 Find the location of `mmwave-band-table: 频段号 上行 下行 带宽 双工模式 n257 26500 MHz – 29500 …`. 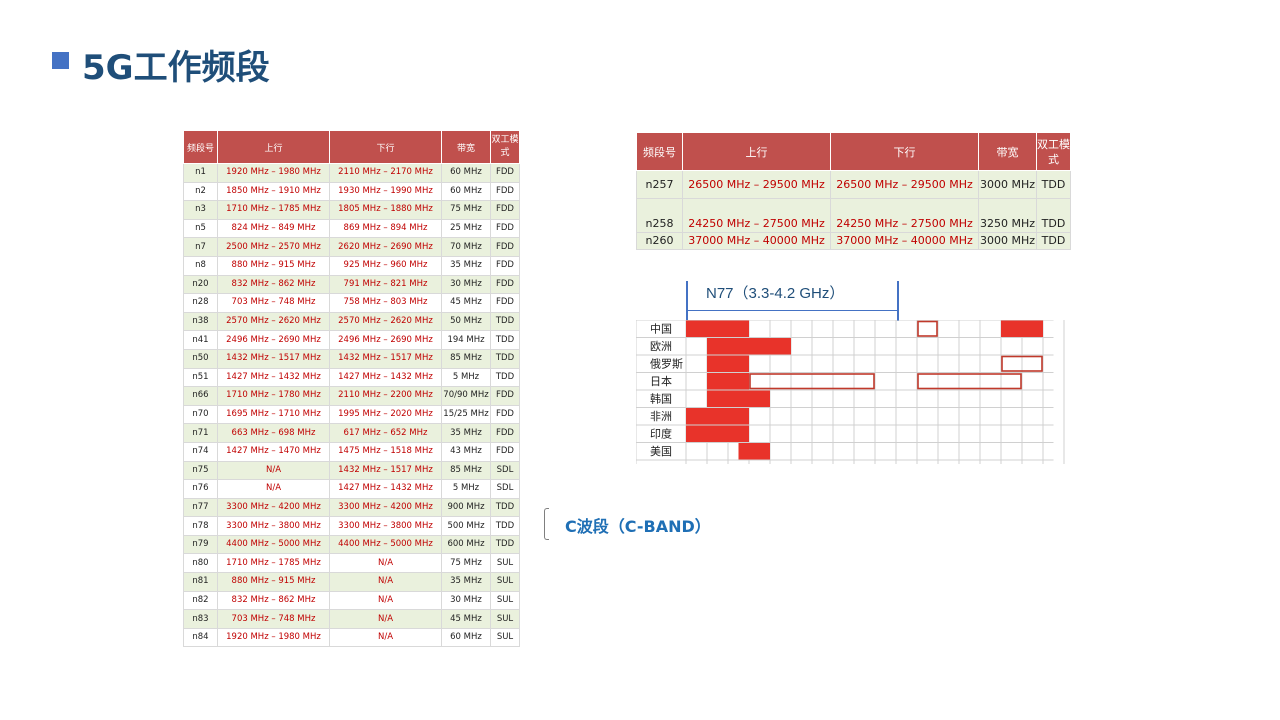

mmwave-band-table: 频段号 上行 下行 带宽 双工模式 n257 26500 MHz – 29500 … is located at coordinates (853, 191).